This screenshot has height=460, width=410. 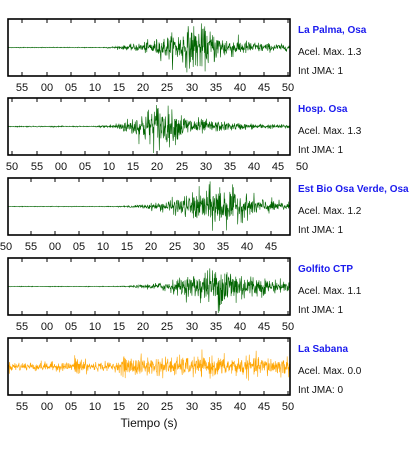 I want to click on max-acceleration-label: Acel. Max. 0.0, so click(x=330, y=371).